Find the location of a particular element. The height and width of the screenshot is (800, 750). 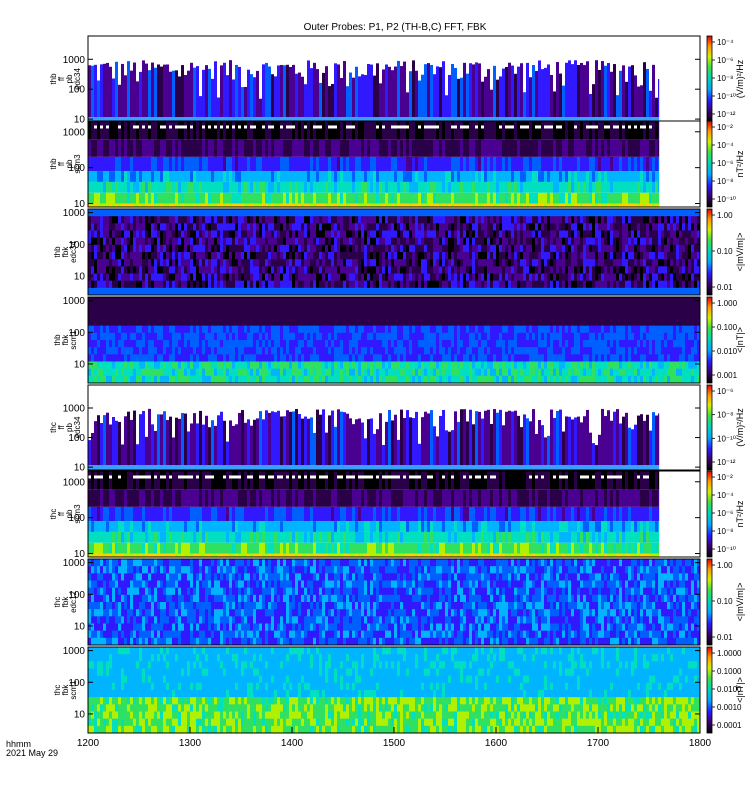

colorbar-tick-label: 0.001 is located at coordinates (727, 375).